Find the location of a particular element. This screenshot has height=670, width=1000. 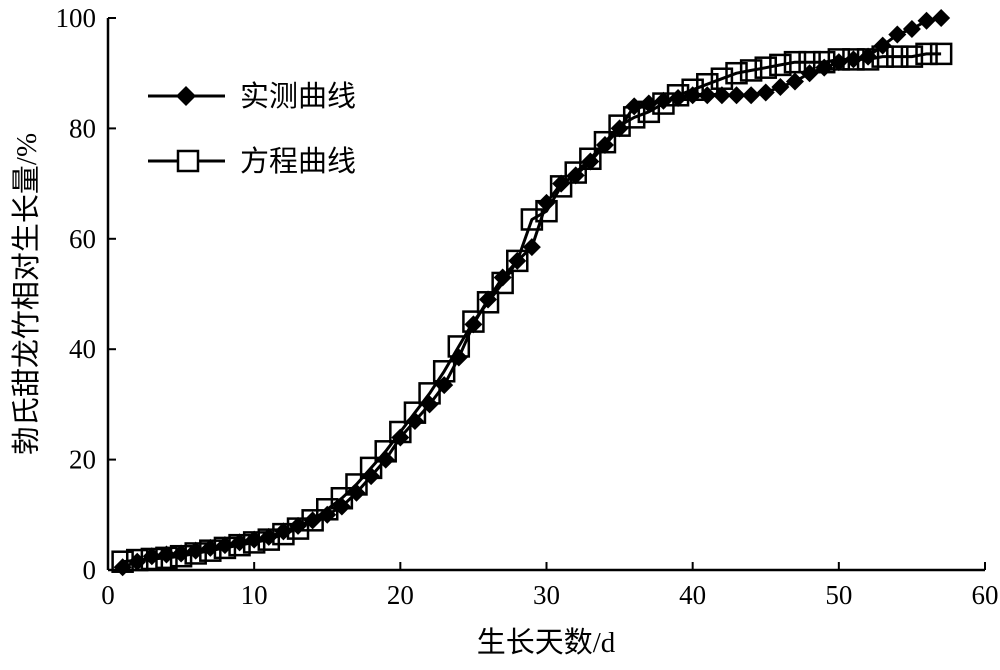

x-axis-title: 生长天数/d is located at coordinates (546, 642).